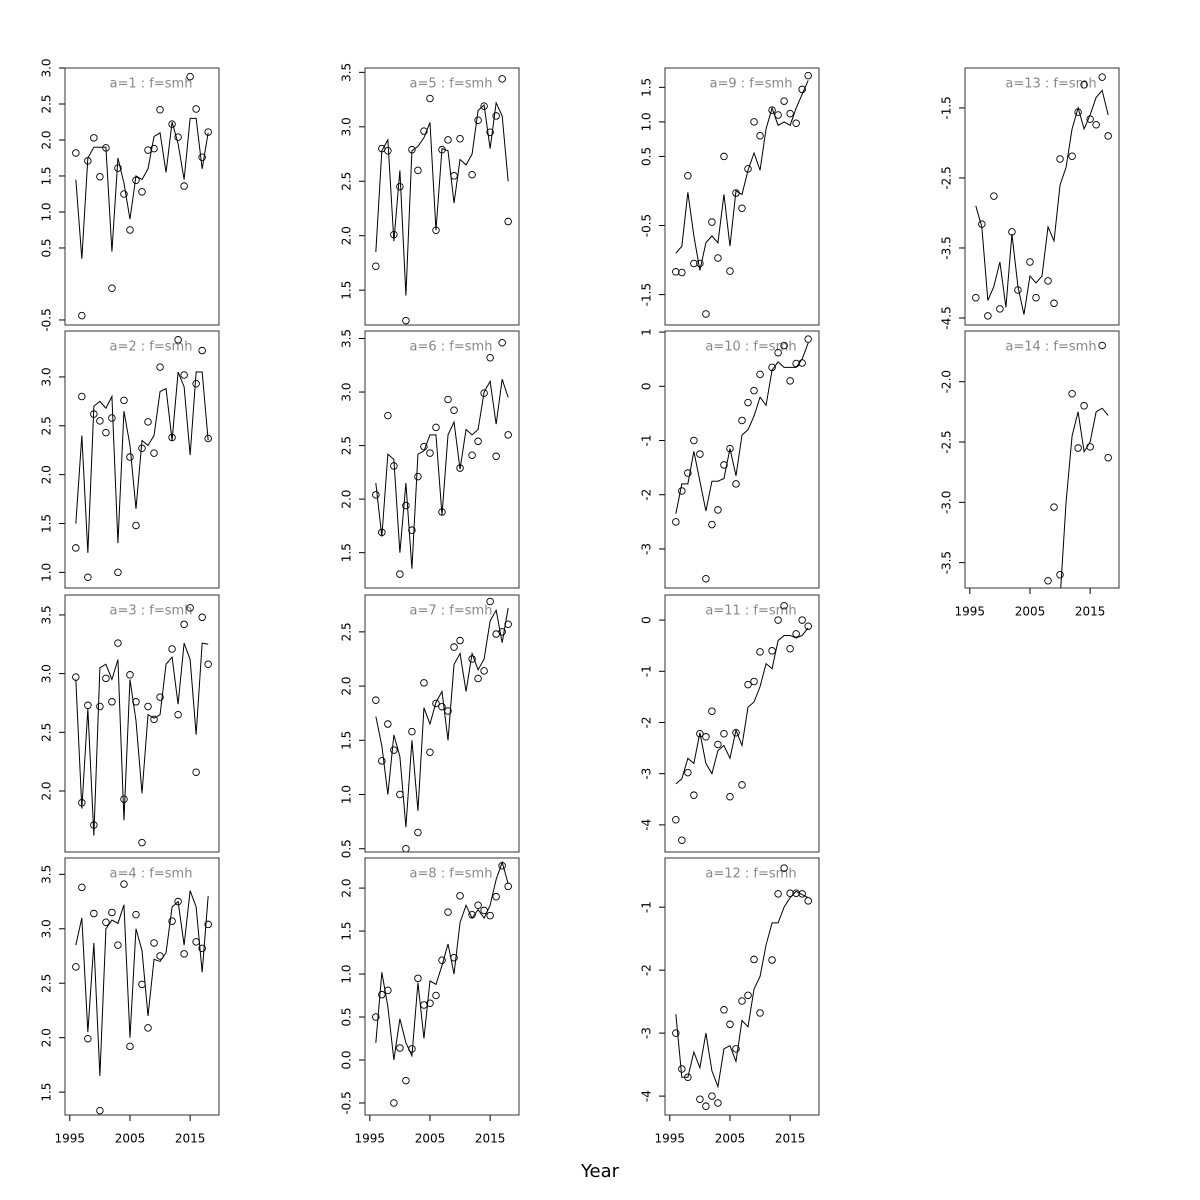 This screenshot has width=1200, height=1200. Describe the element at coordinates (947, 562) in the screenshot. I see `y-tick-label: -3.5` at that location.